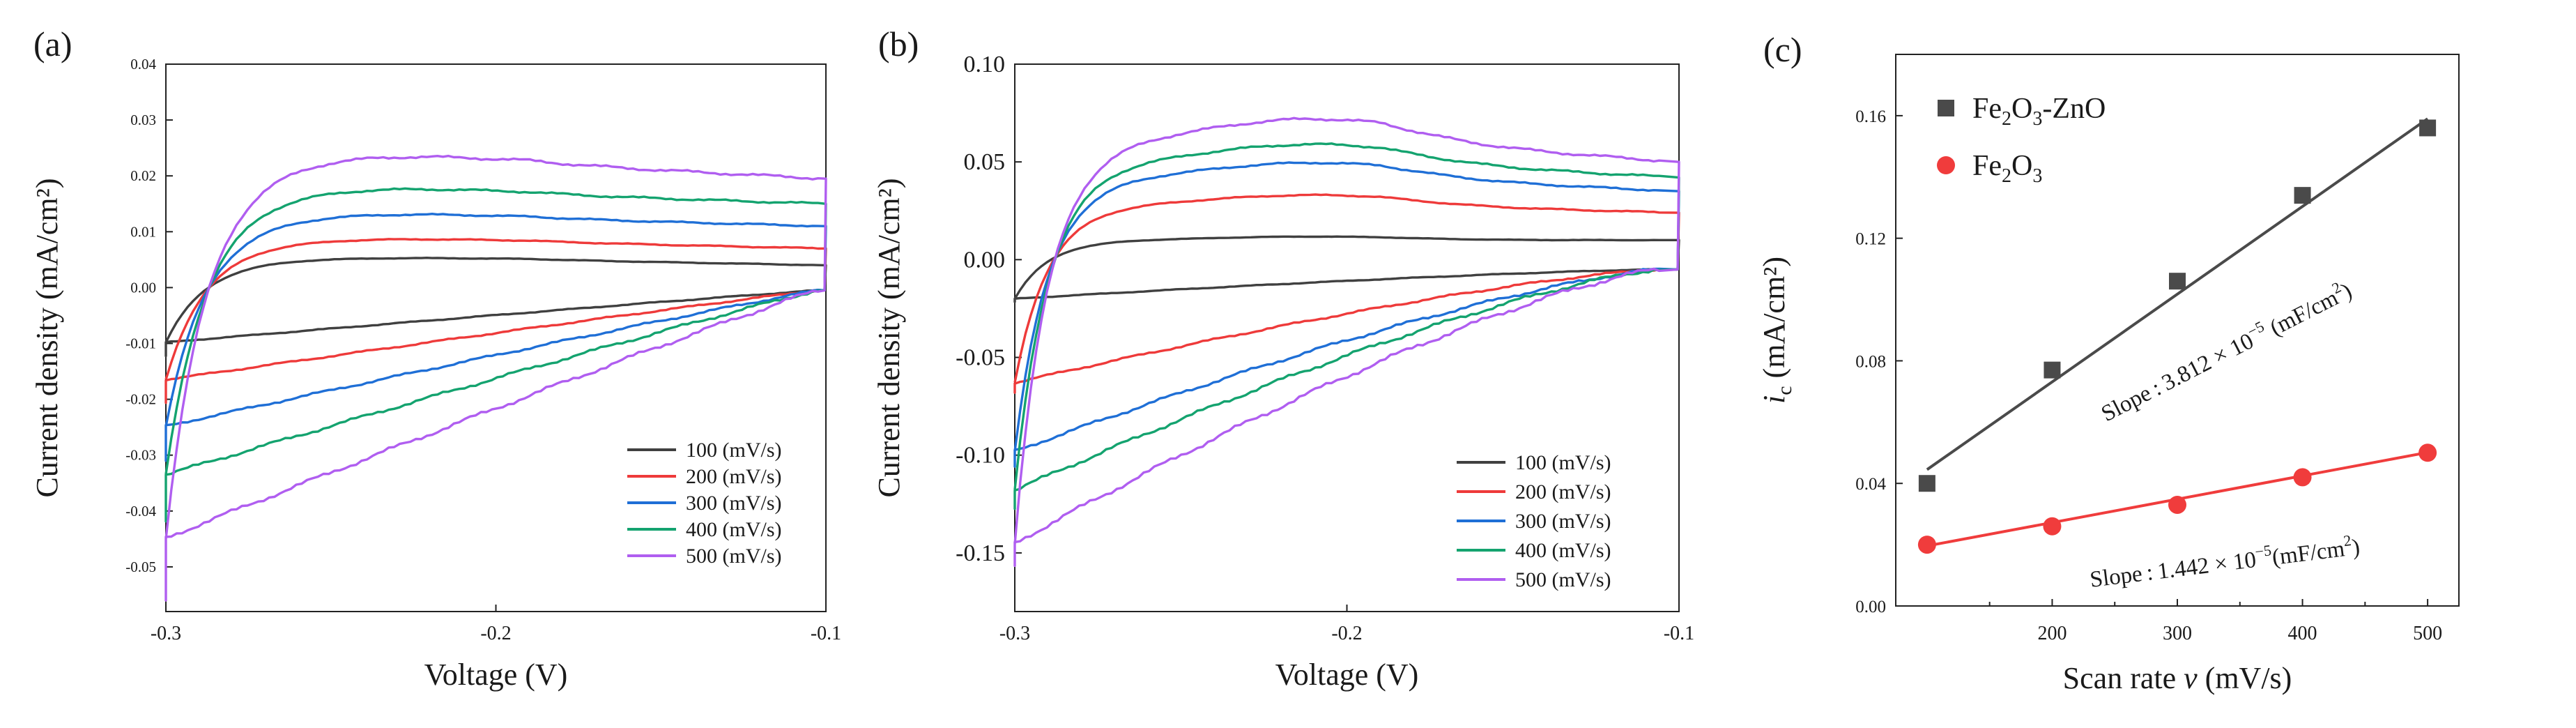 This screenshot has width=2576, height=728. I want to click on panel-label: (b), so click(899, 43).